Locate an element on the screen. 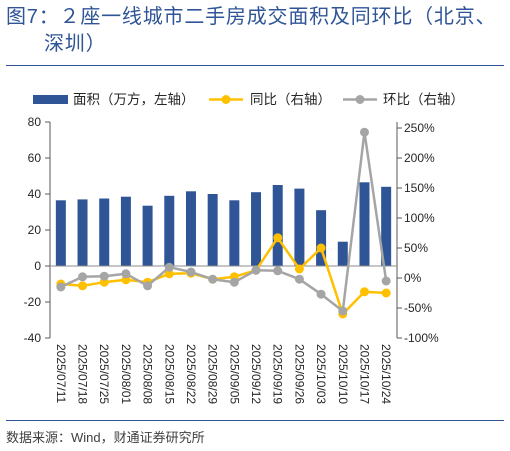 The width and height of the screenshot is (510, 451). left-axis-tick-label: 0 is located at coordinates (37, 266).